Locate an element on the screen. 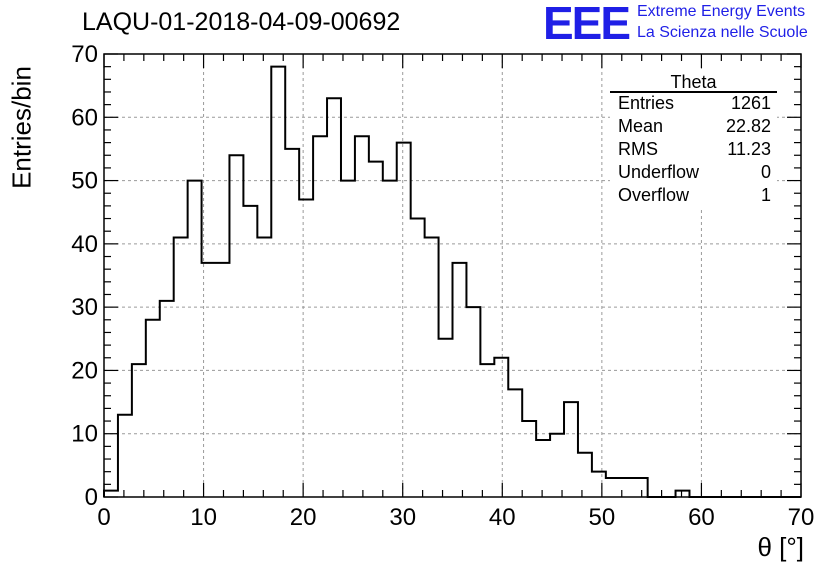  y-tick-label: 30 is located at coordinates (84, 307).